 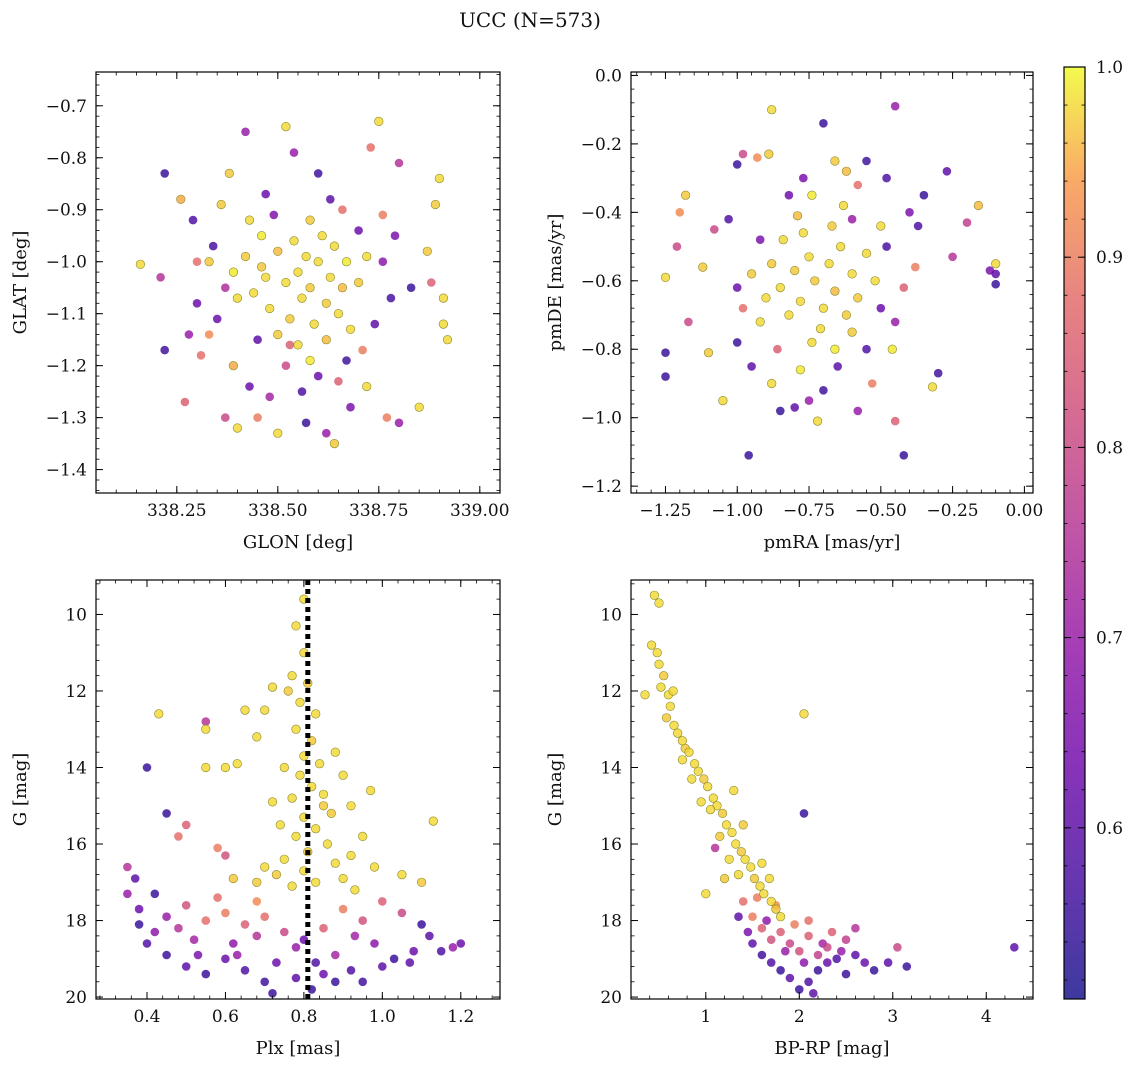 I want to click on x-axis-label: Plx [mas], so click(x=298, y=1048).